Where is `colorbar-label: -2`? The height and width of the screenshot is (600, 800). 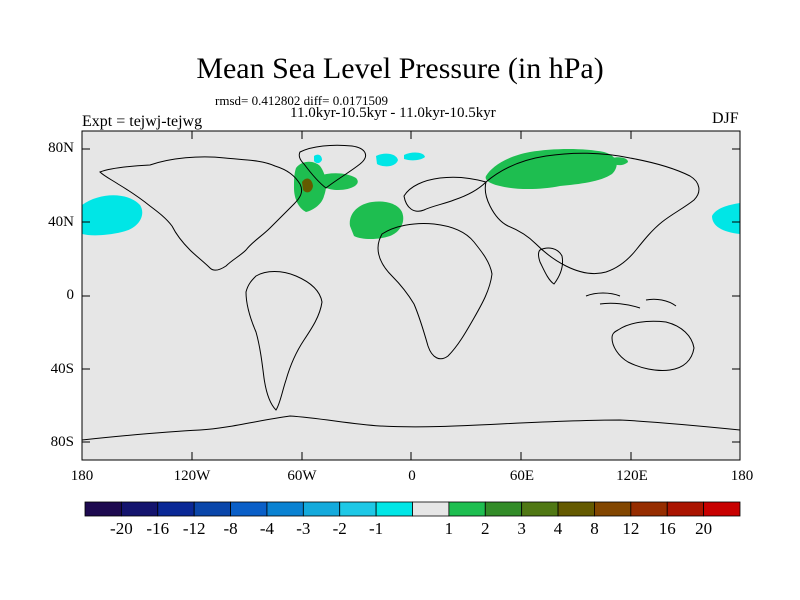
colorbar-label: -2 is located at coordinates (339, 528).